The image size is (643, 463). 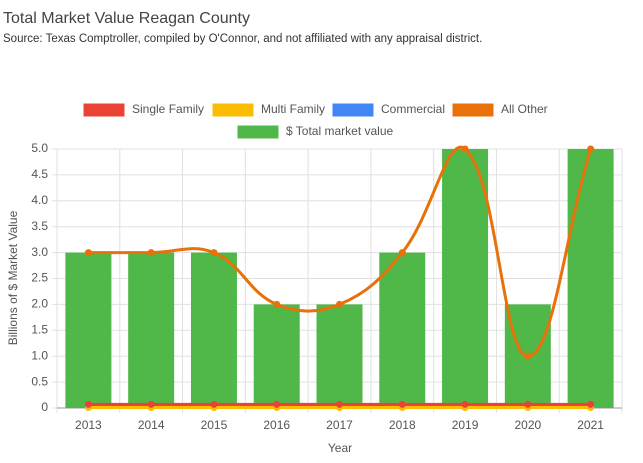 I want to click on legend-label: Single Family, so click(x=168, y=109).